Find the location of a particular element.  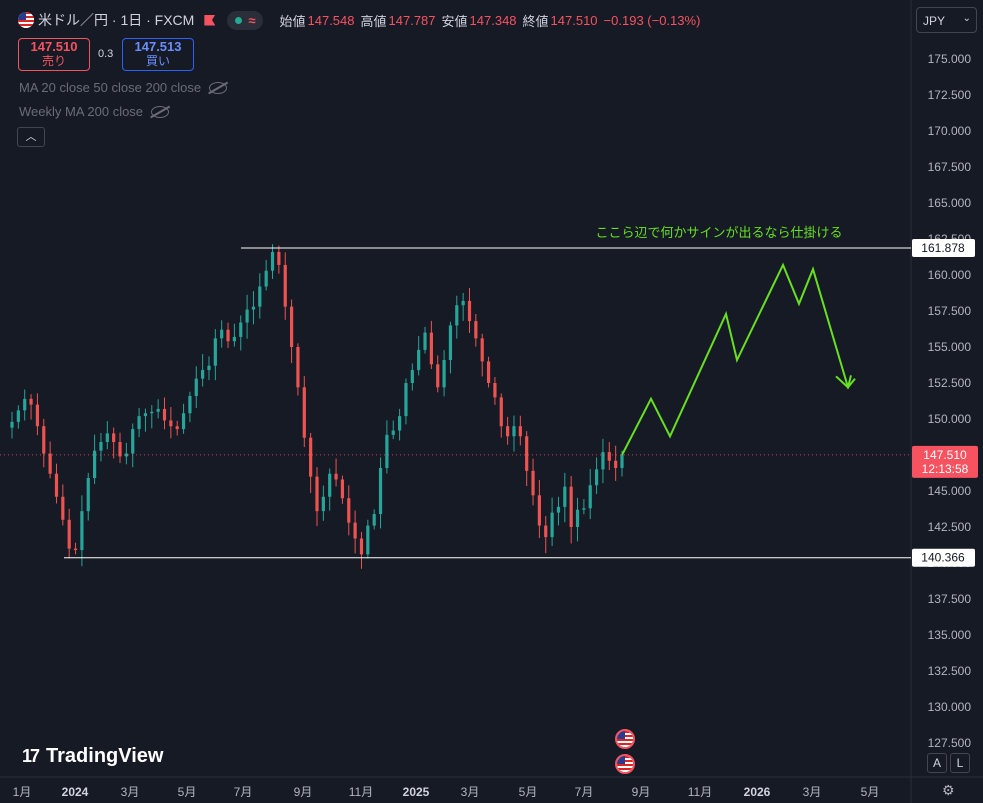

projection-drawing is located at coordinates (738, 359).